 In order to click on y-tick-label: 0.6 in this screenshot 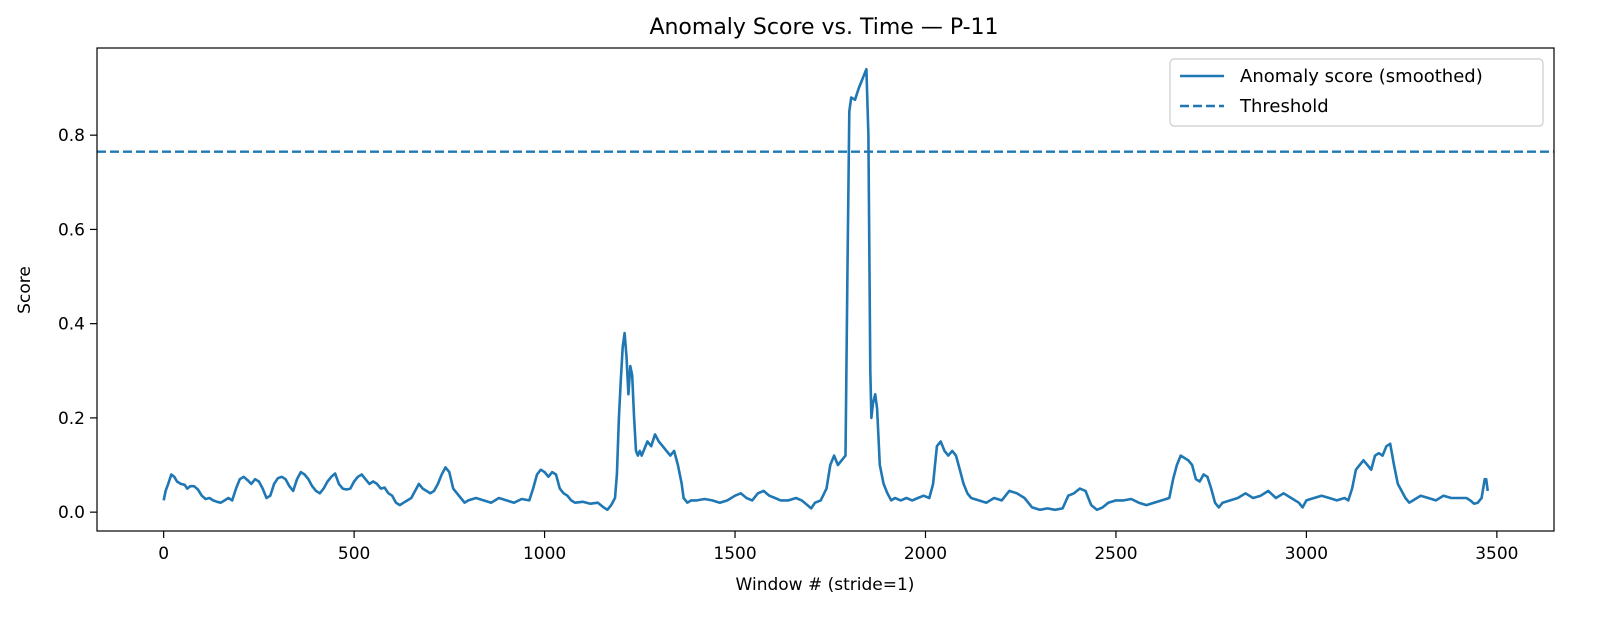, I will do `click(71, 230)`.